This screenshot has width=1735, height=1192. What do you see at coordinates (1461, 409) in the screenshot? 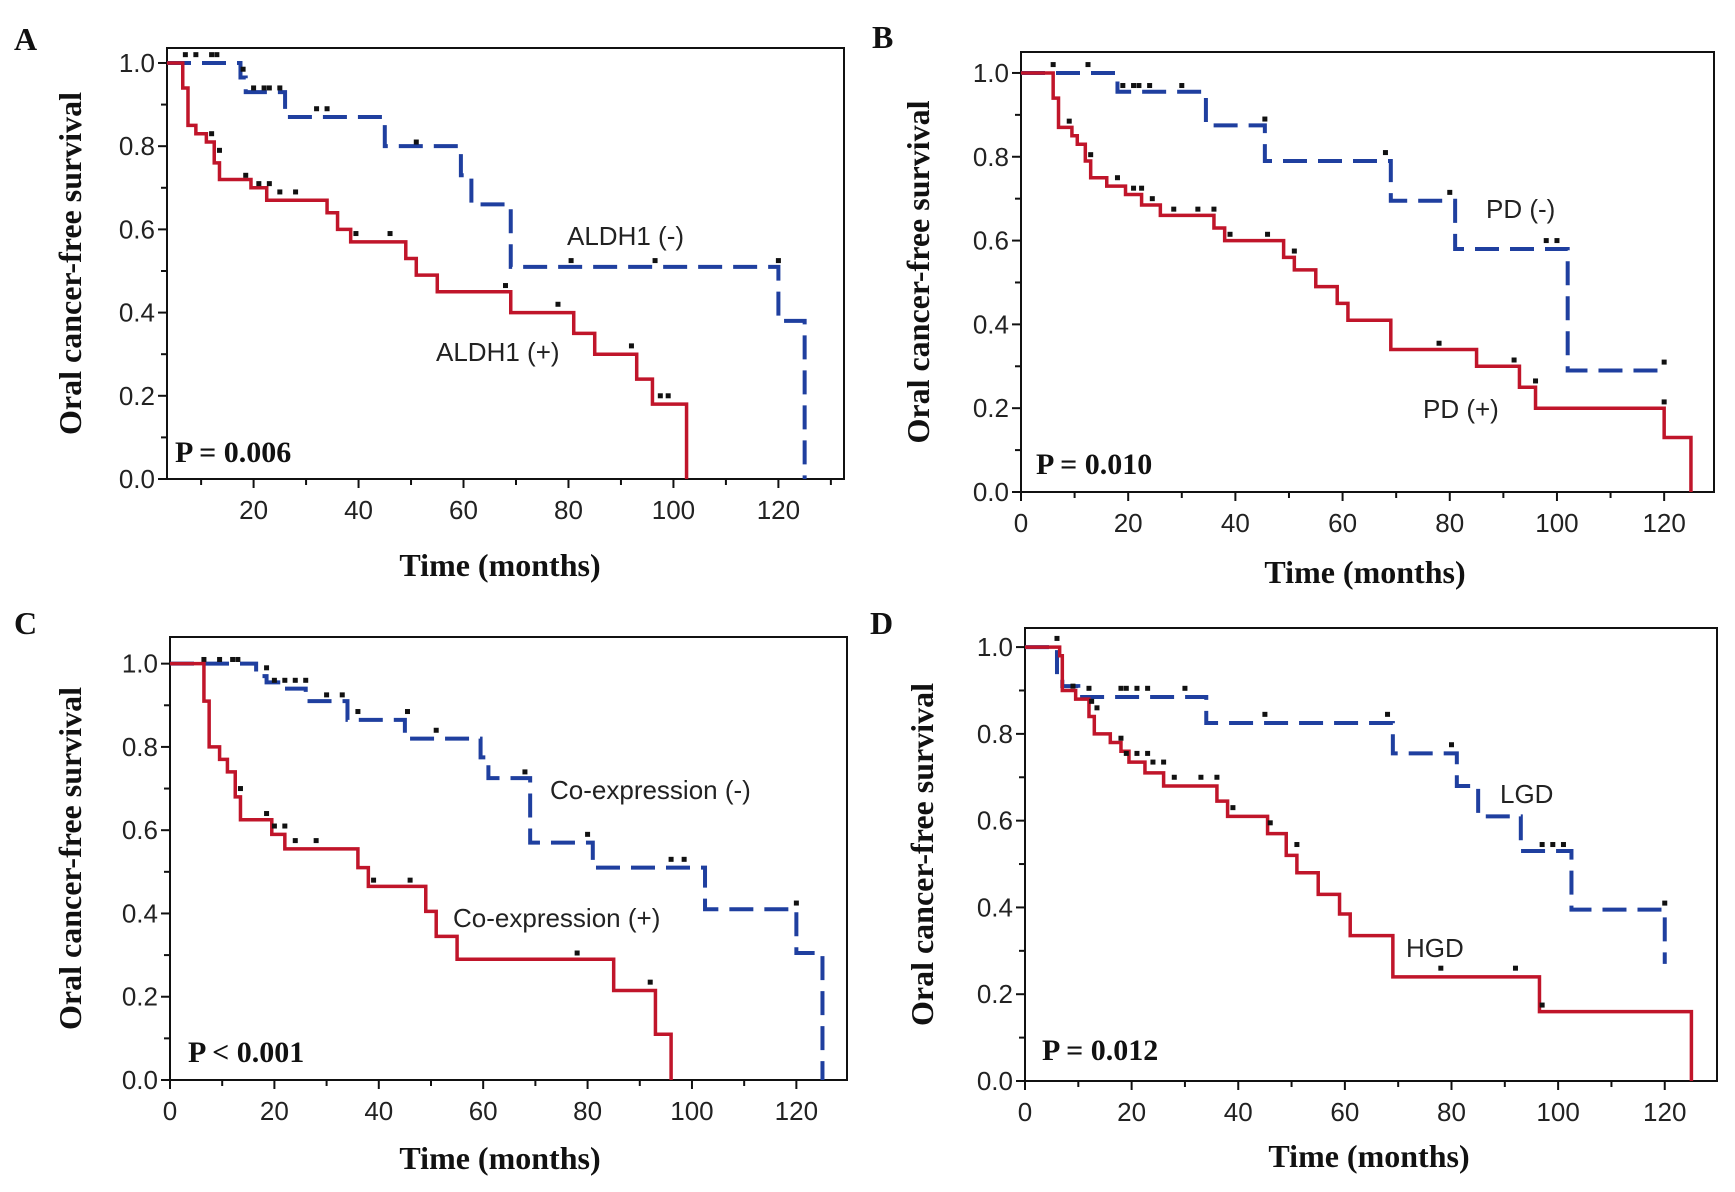
I see `series-label: PD (+)` at bounding box center [1461, 409].